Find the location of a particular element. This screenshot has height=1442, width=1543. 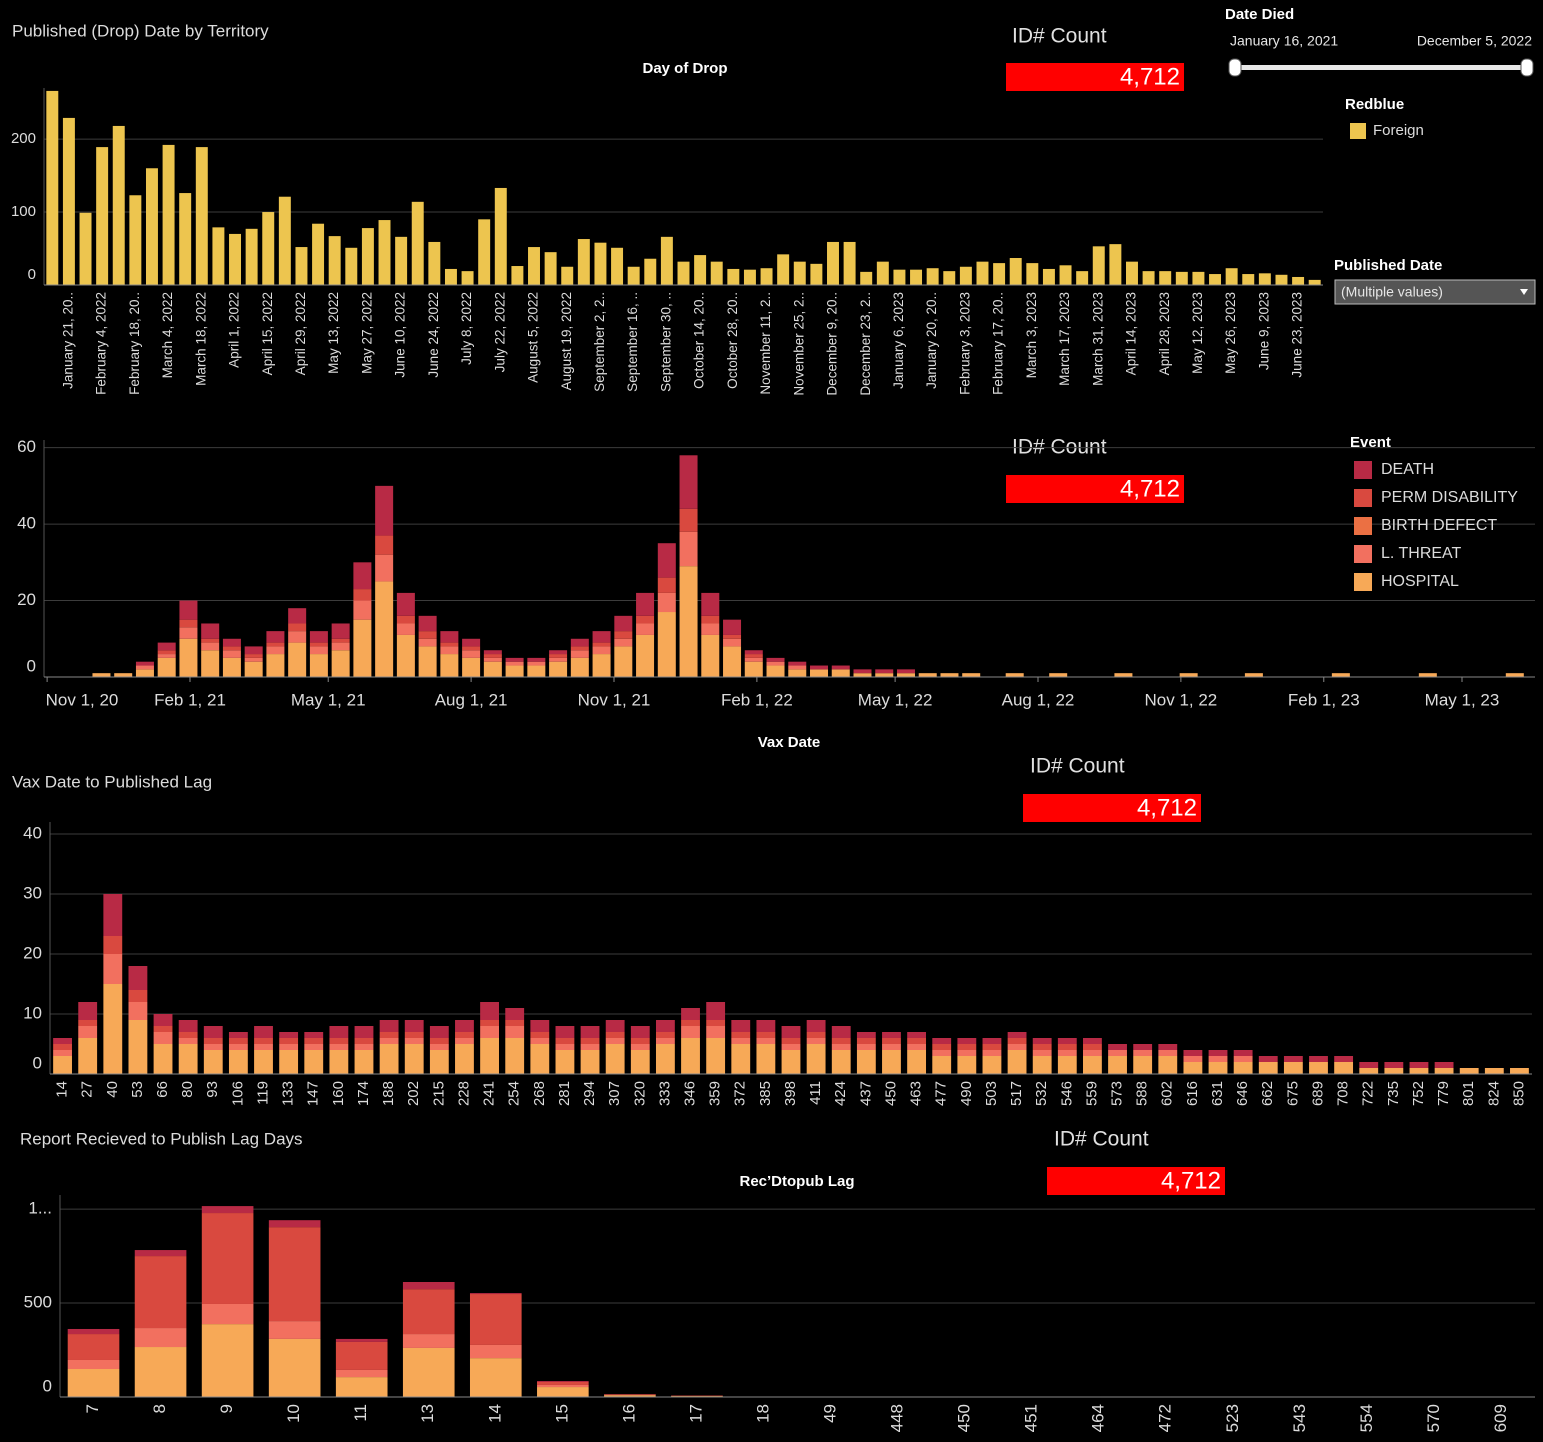

x-tick-label: 735 is located at coordinates (1393, 1093).